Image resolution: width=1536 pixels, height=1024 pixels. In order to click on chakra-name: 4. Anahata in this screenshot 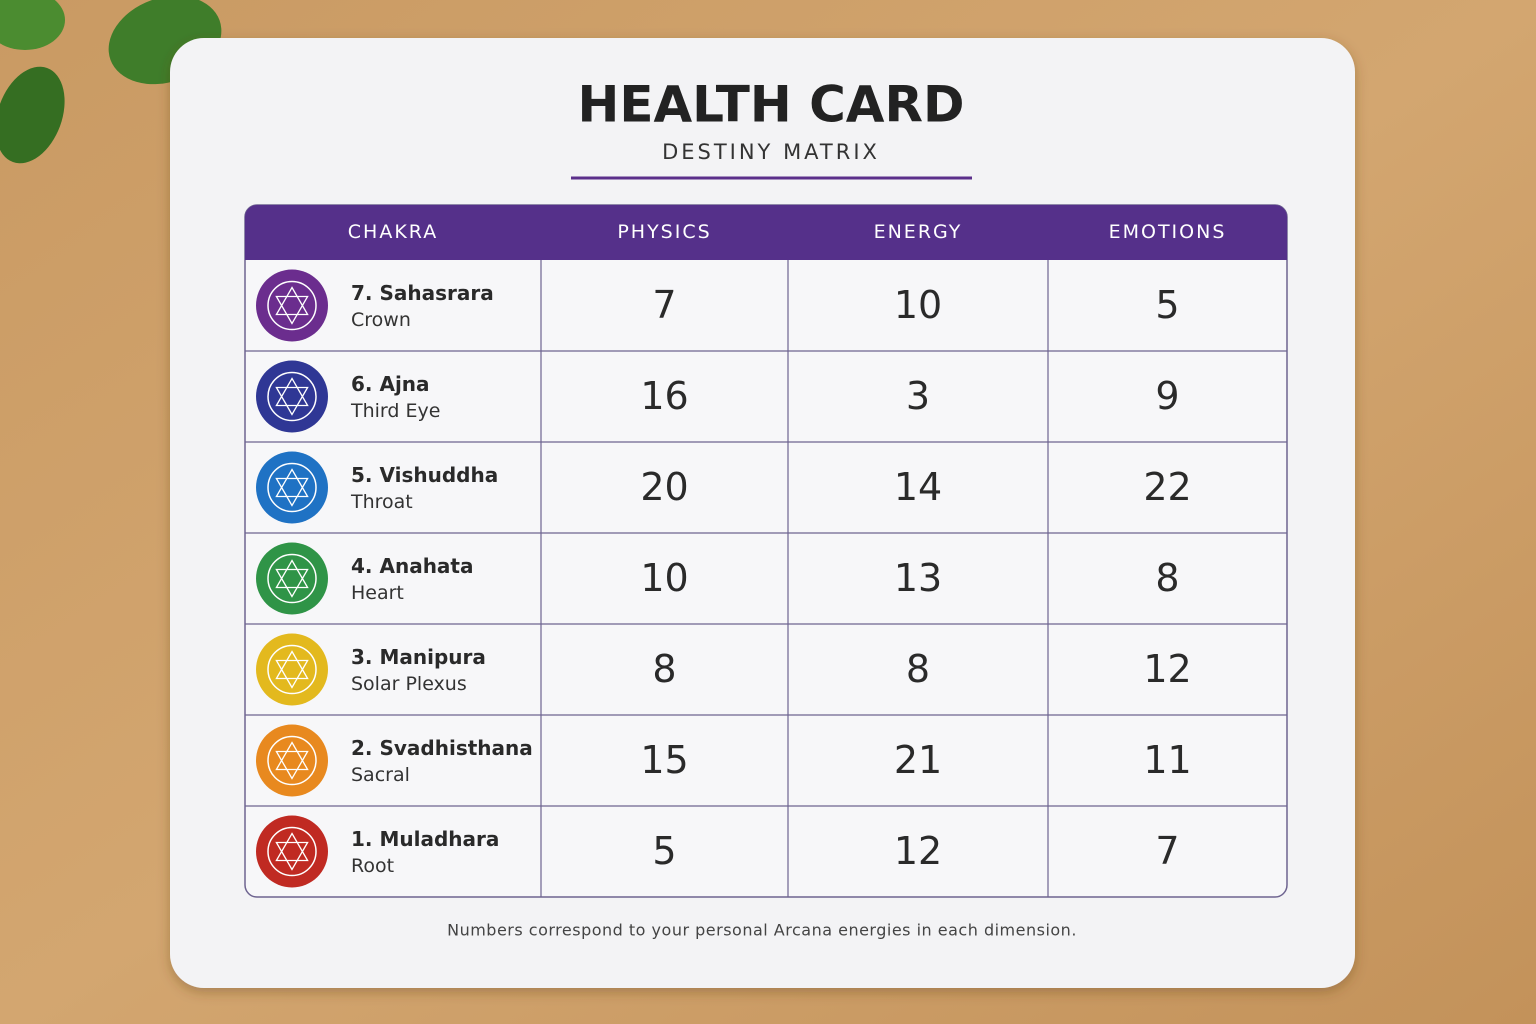, I will do `click(412, 566)`.